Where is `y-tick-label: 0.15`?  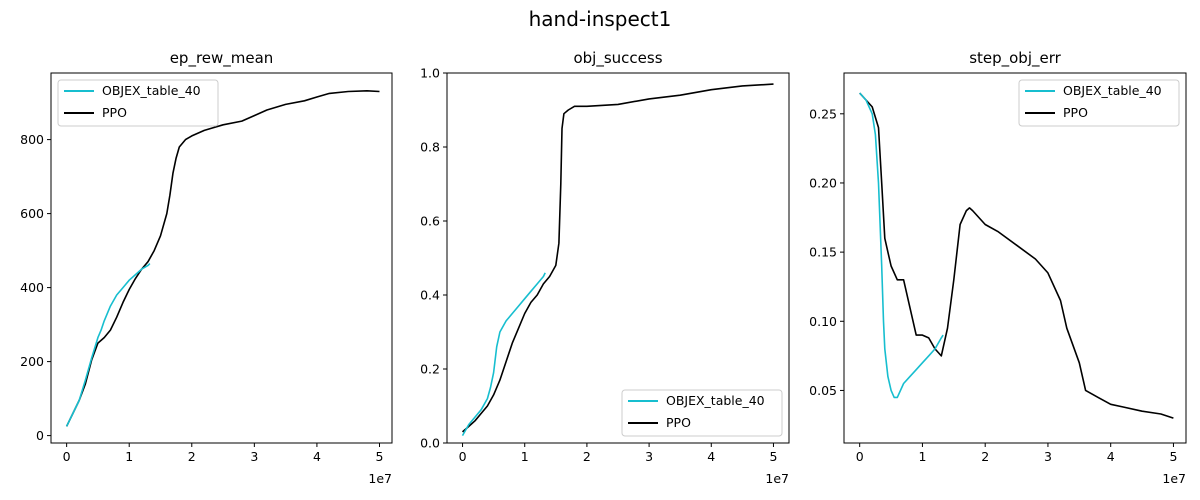 y-tick-label: 0.15 is located at coordinates (823, 252).